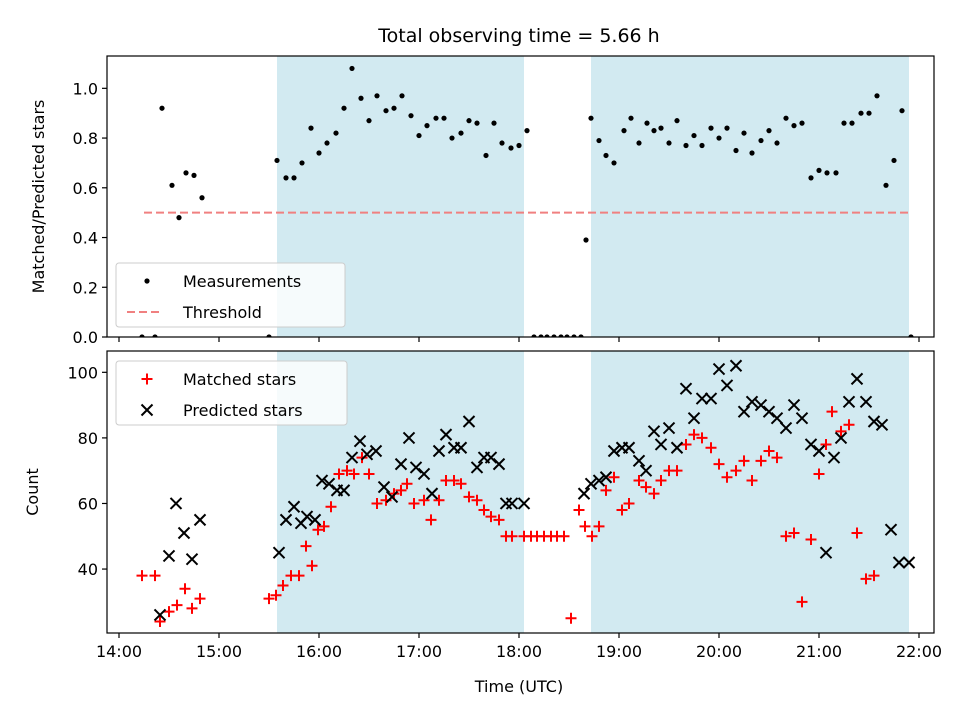 The height and width of the screenshot is (720, 960). I want to click on y-tick-label: 0.2, so click(85, 287).